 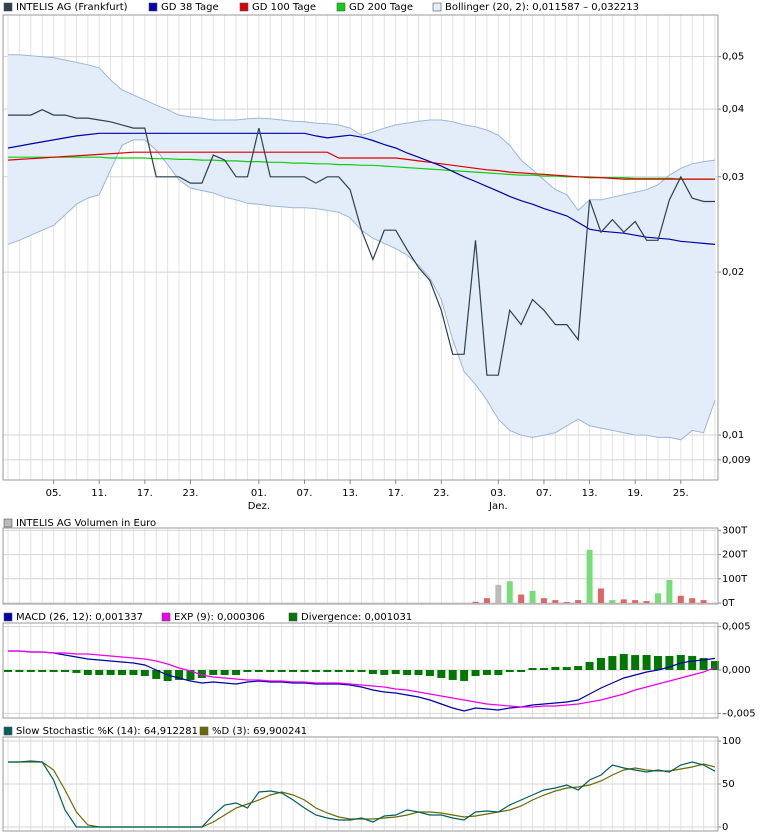 What do you see at coordinates (736, 460) in the screenshot?
I see `y-tick-label: 0,009` at bounding box center [736, 460].